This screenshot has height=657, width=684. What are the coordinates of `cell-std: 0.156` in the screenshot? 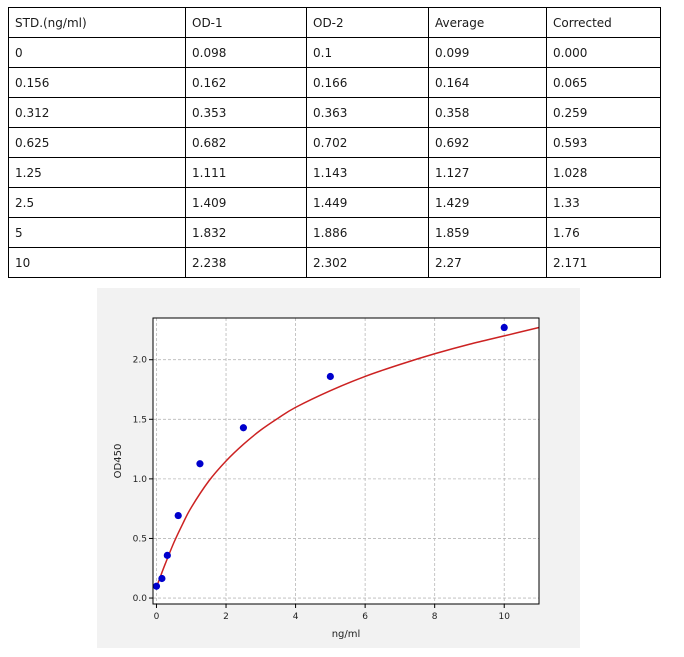 It's located at (97, 82).